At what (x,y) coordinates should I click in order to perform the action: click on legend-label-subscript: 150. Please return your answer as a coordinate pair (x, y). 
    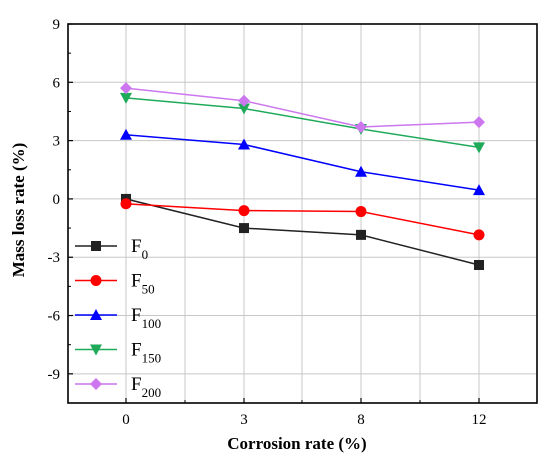
    Looking at the image, I should click on (152, 358).